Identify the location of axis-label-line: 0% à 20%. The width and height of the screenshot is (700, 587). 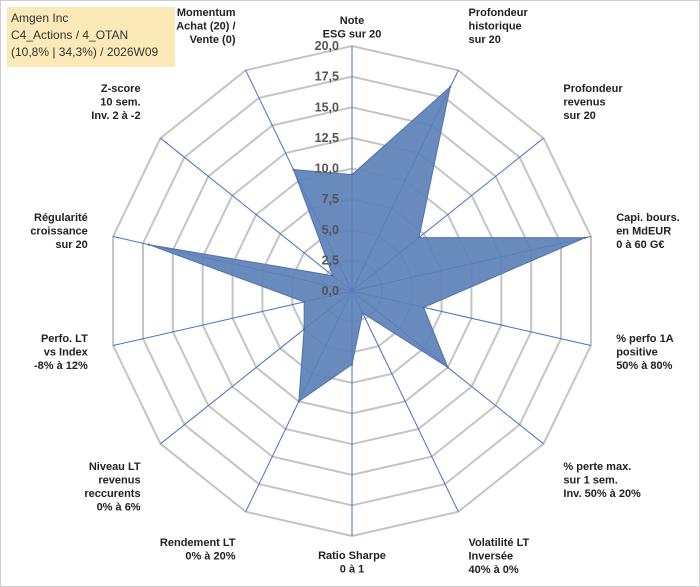
(210, 557).